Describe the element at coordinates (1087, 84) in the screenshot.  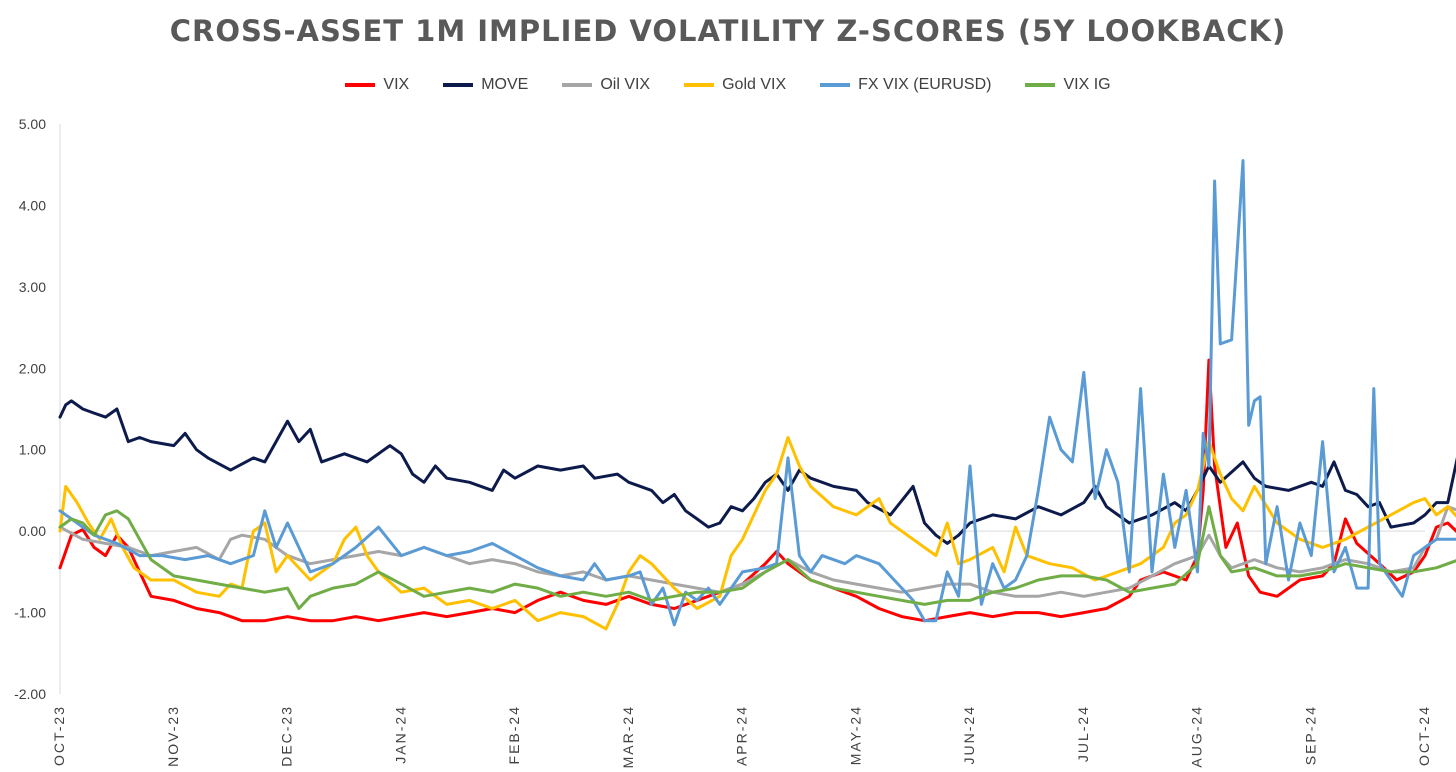
I see `legend-label: VIX IG` at that location.